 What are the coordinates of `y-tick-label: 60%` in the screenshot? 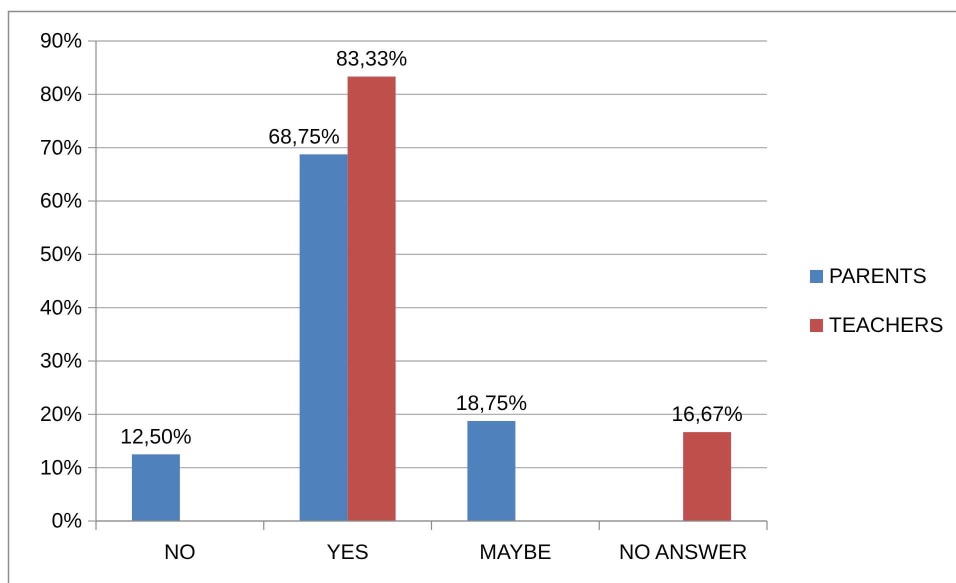 It's located at (61, 201).